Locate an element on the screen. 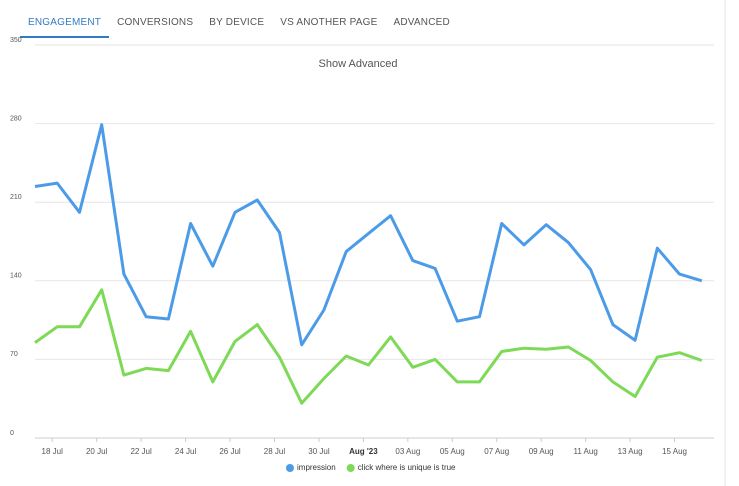 This screenshot has height=486, width=739. tab: ENGAGEMENT is located at coordinates (65, 19).